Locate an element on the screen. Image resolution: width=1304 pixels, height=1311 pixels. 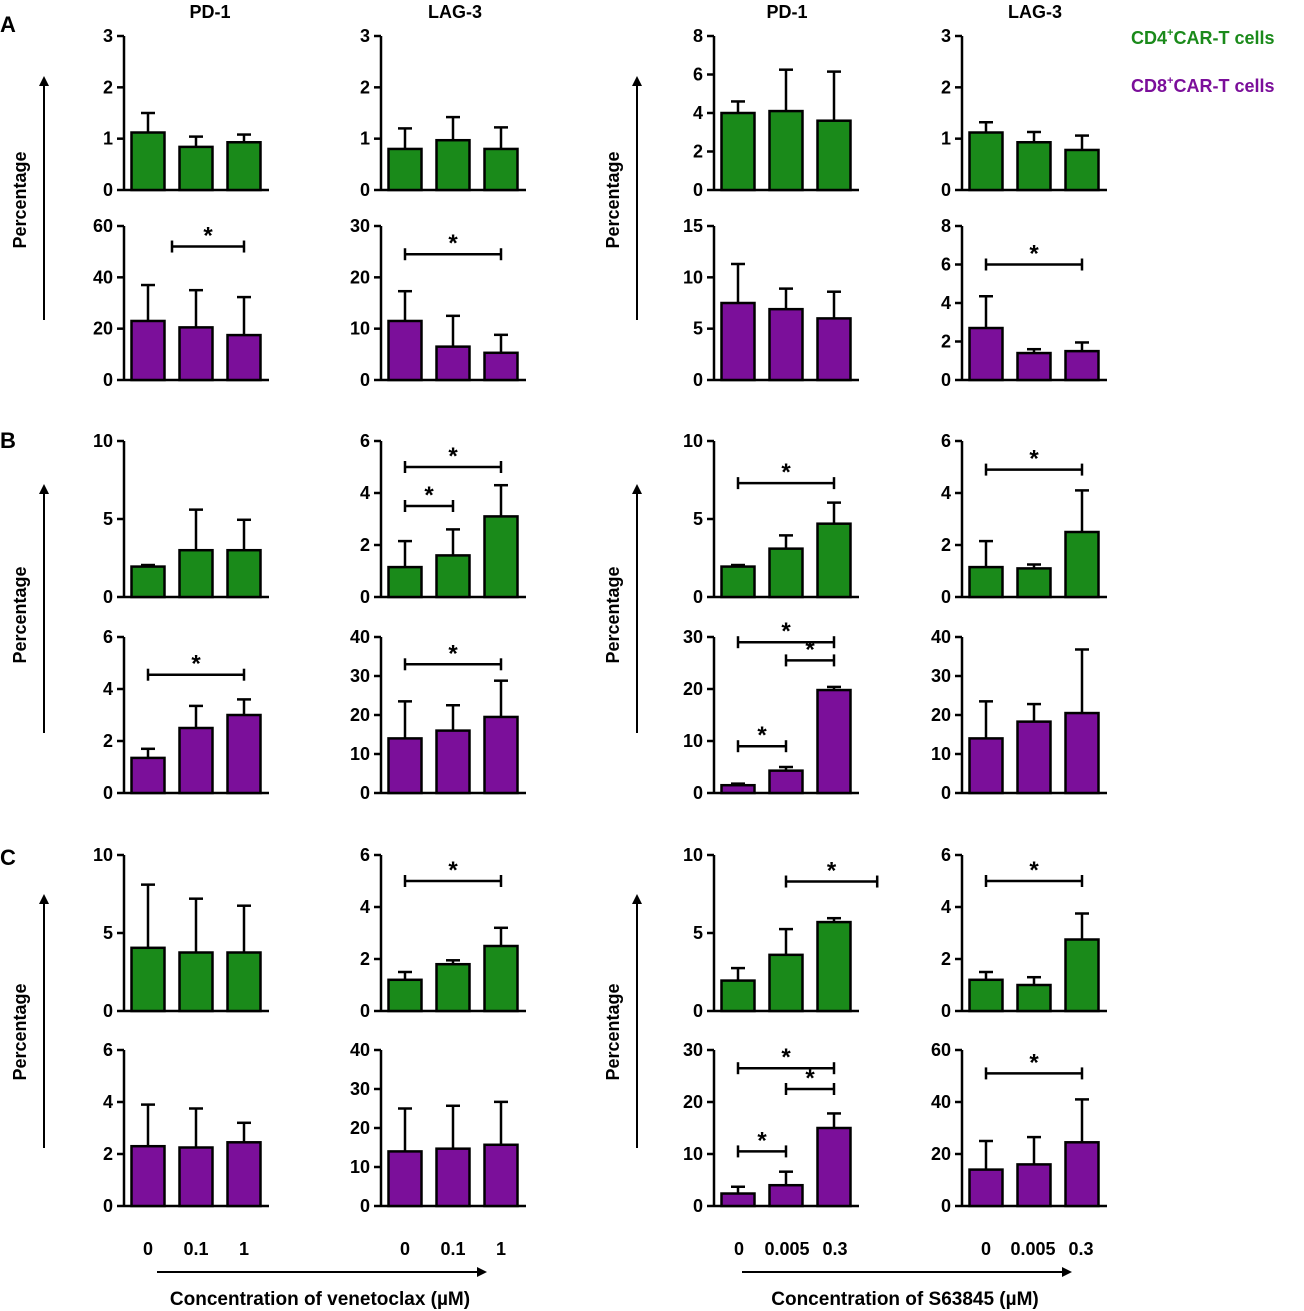
column-title-pd1-s63845: PD-1 is located at coordinates (786, 12).